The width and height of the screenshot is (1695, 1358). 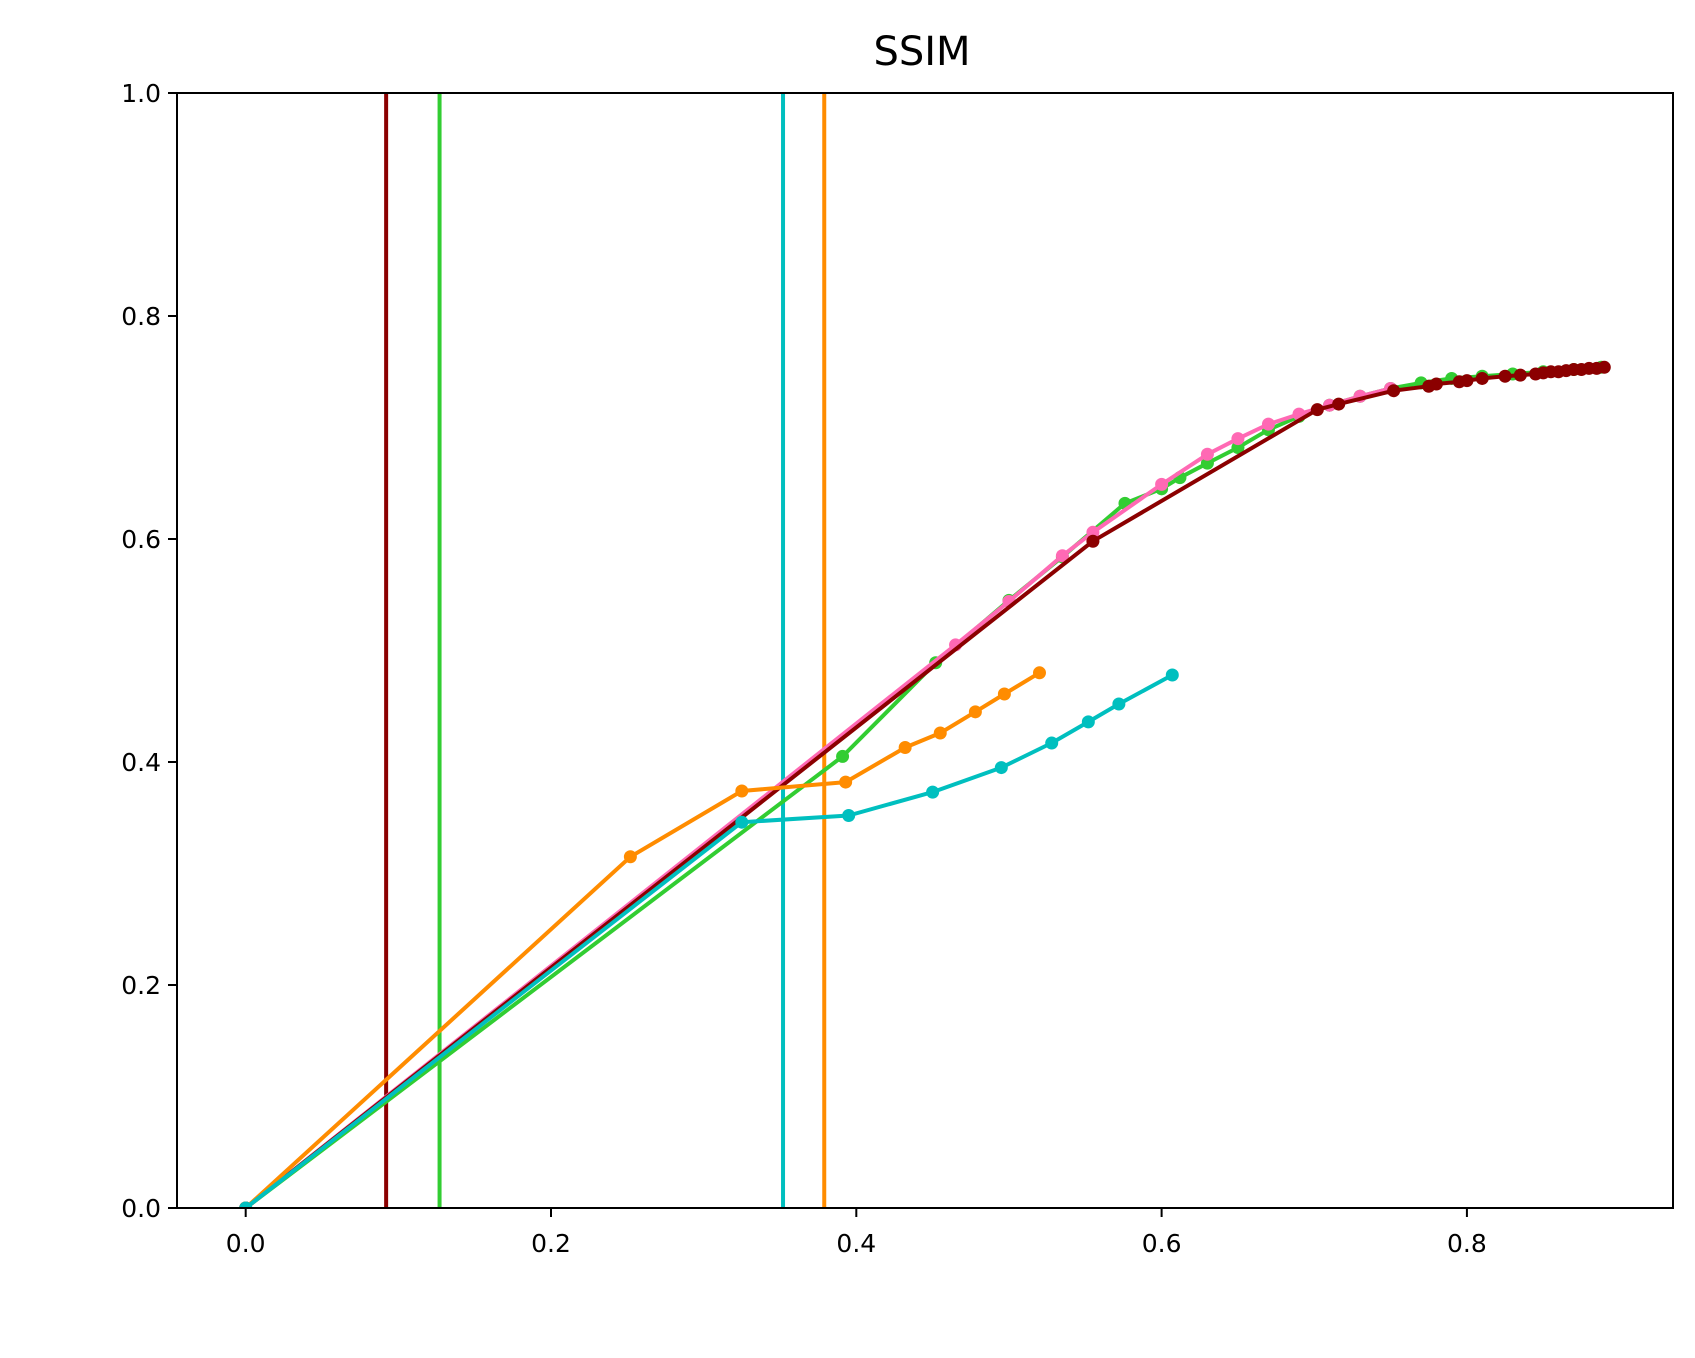 What do you see at coordinates (141, 316) in the screenshot?
I see `y-tick-label-5: 0.8` at bounding box center [141, 316].